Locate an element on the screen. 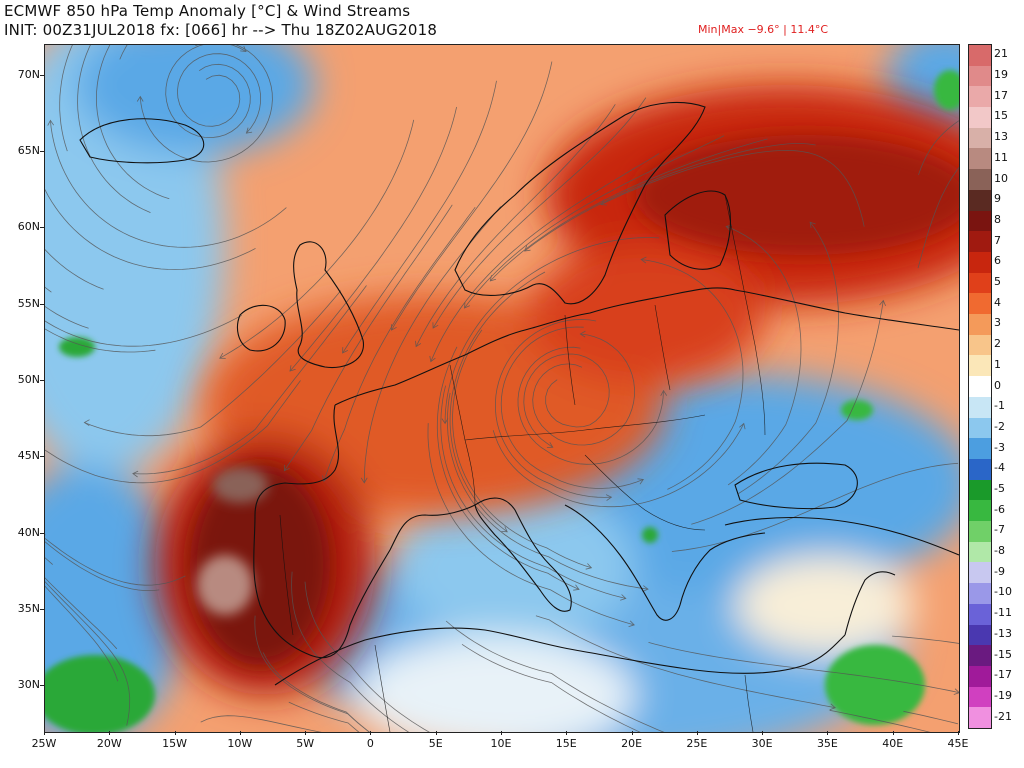 The height and width of the screenshot is (768, 1024). border-poland-belarus is located at coordinates (662, 347).